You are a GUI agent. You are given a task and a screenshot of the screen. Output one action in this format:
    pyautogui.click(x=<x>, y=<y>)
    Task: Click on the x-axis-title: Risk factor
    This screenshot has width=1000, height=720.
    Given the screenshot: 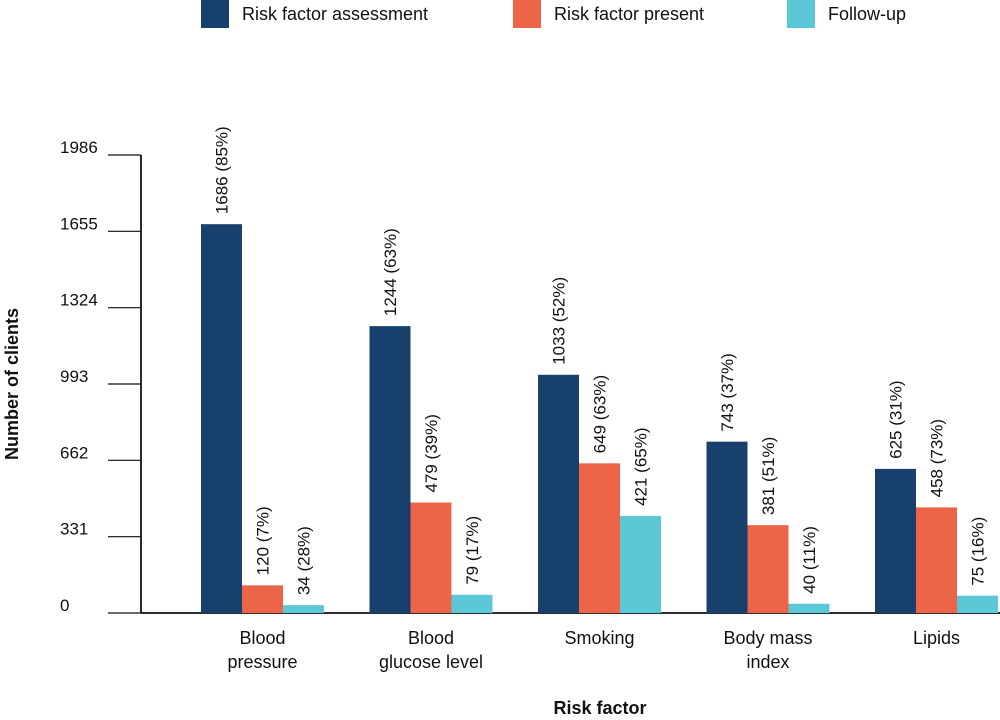 What is the action you would take?
    pyautogui.click(x=599, y=708)
    